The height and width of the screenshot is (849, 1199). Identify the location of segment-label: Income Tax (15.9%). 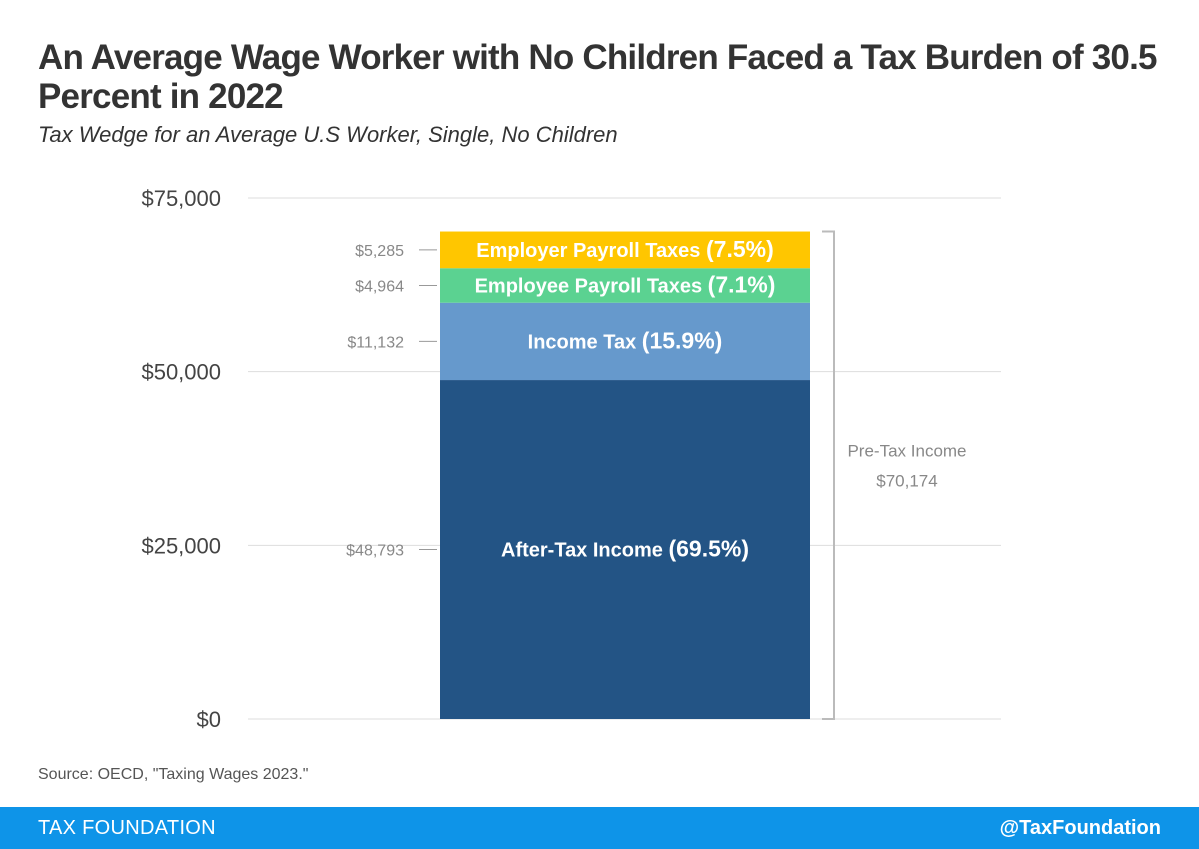
(625, 340).